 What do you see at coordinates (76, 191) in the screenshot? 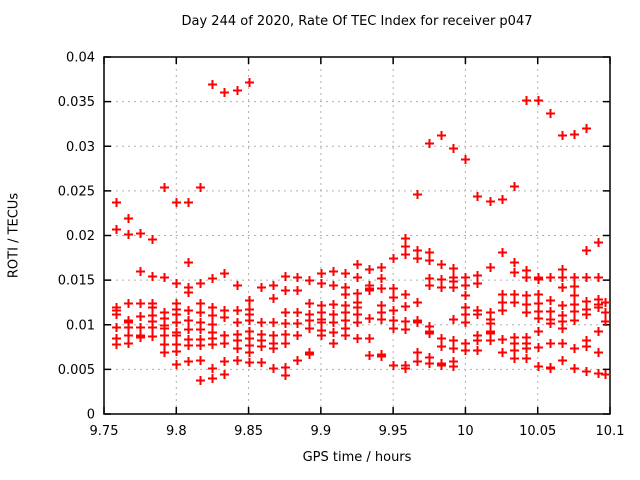
I see `y-tick-label: 0.025` at bounding box center [76, 191].